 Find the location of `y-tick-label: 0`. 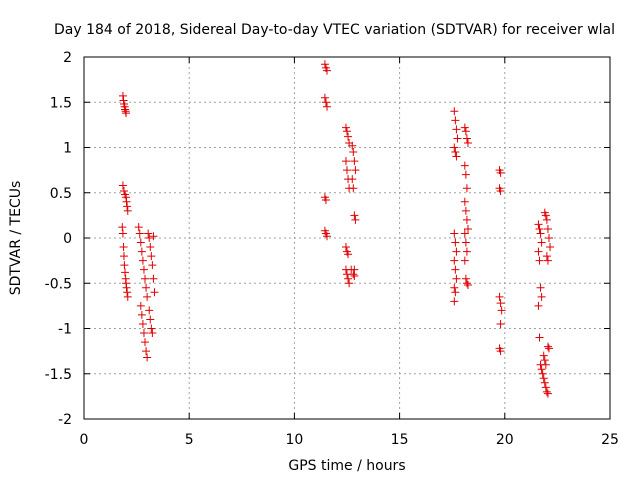

y-tick-label: 0 is located at coordinates (67, 239).